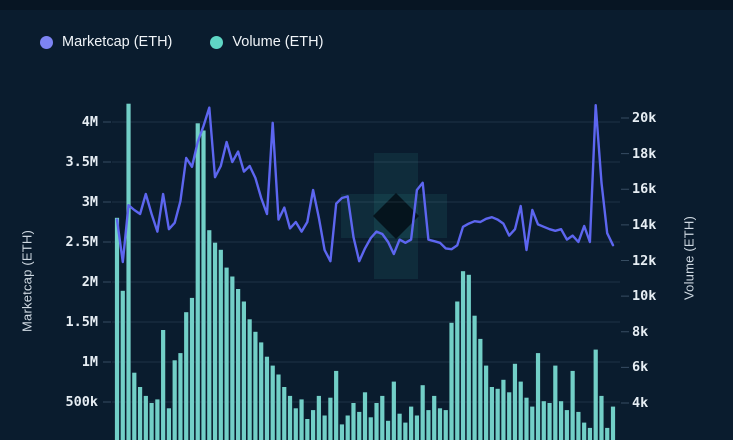  Describe the element at coordinates (644, 118) in the screenshot. I see `right-tick-20k: 20k` at that location.